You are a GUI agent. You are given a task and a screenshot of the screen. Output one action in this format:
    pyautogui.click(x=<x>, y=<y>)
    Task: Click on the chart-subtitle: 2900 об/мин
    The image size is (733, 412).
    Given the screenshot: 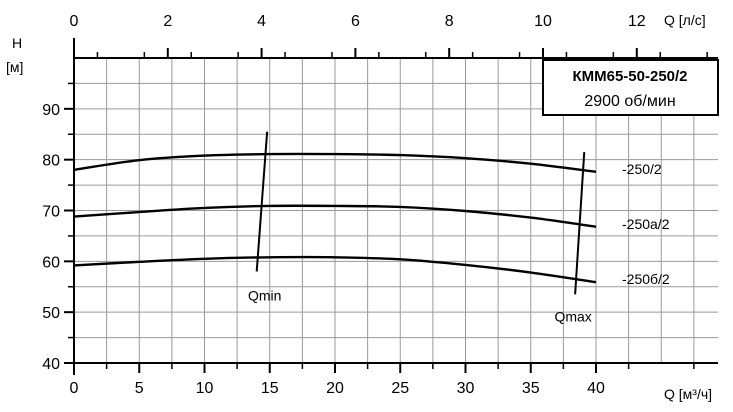 What is the action you would take?
    pyautogui.click(x=629, y=101)
    